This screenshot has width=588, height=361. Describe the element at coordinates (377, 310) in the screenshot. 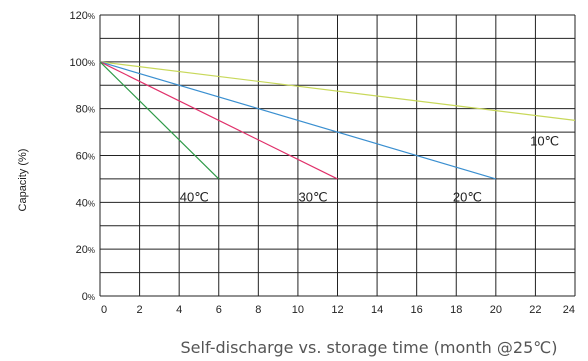

I see `x-tick-label: 14` at that location.